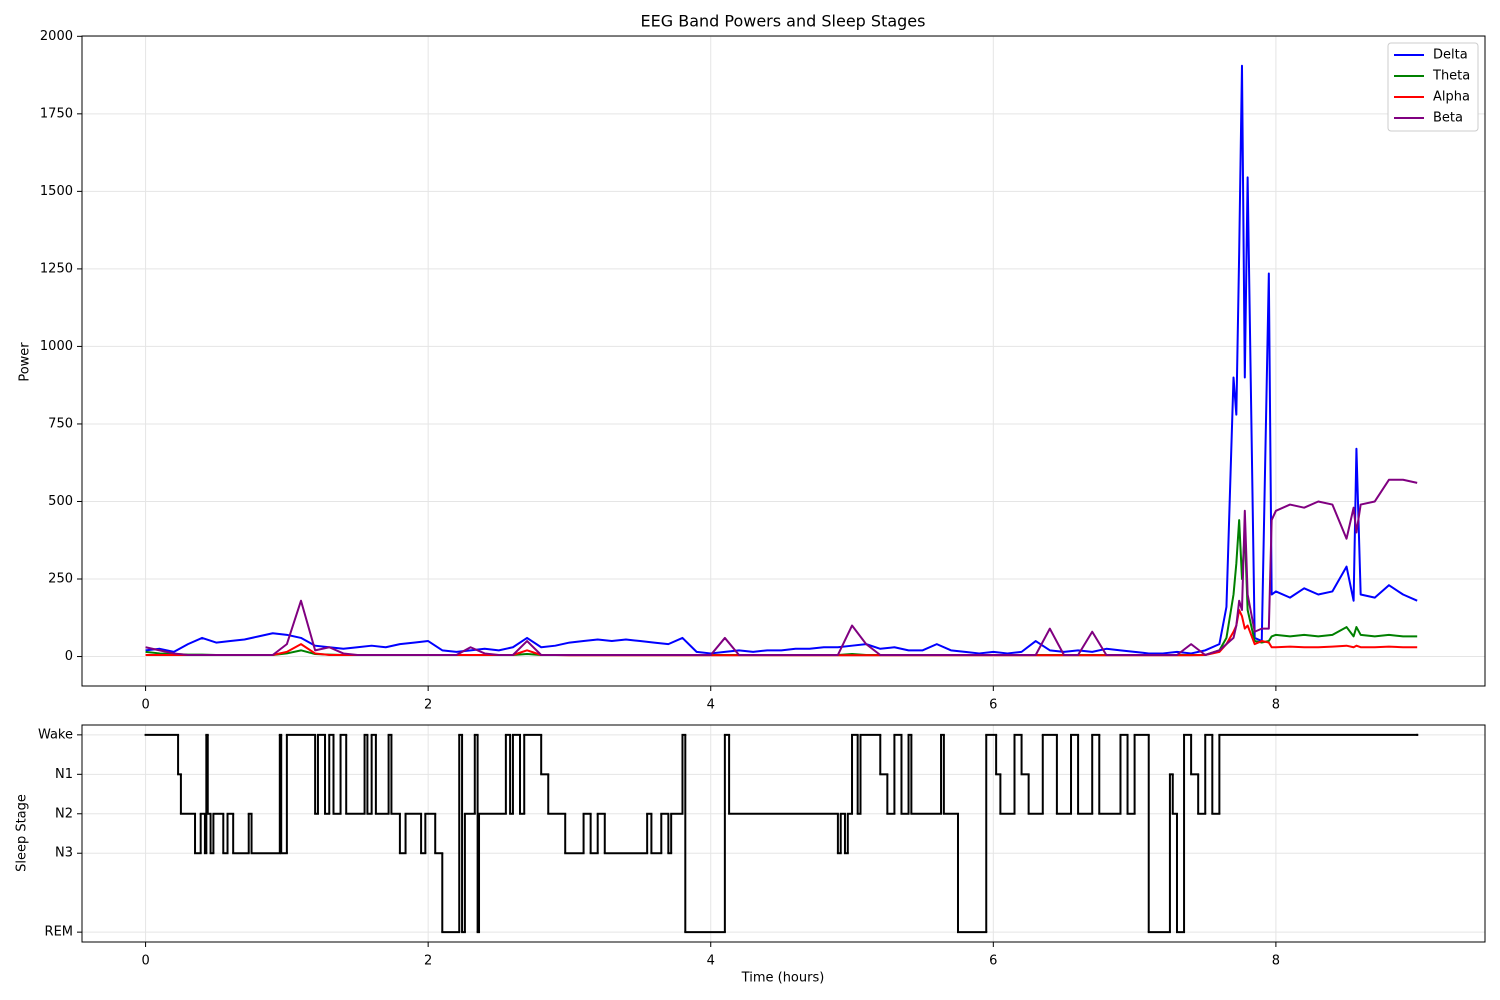  What do you see at coordinates (56, 191) in the screenshot?
I see `y-tick-label: 1500` at bounding box center [56, 191].